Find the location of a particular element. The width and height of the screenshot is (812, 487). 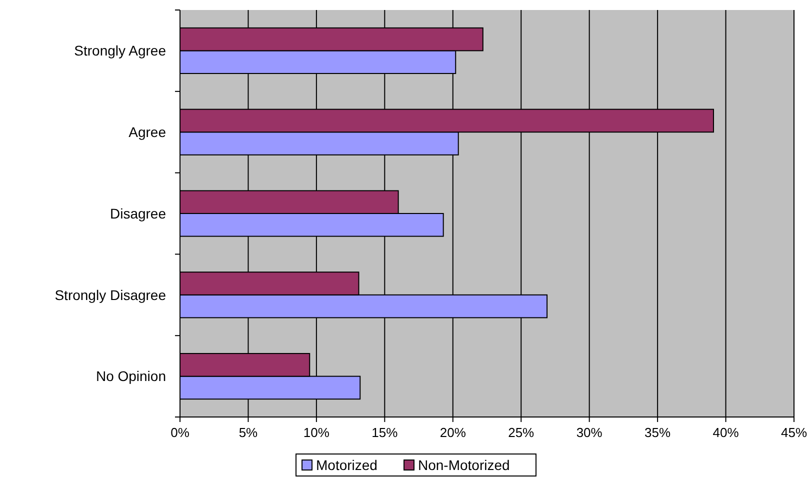

y-tick-label: Strongly Agree is located at coordinates (120, 50).